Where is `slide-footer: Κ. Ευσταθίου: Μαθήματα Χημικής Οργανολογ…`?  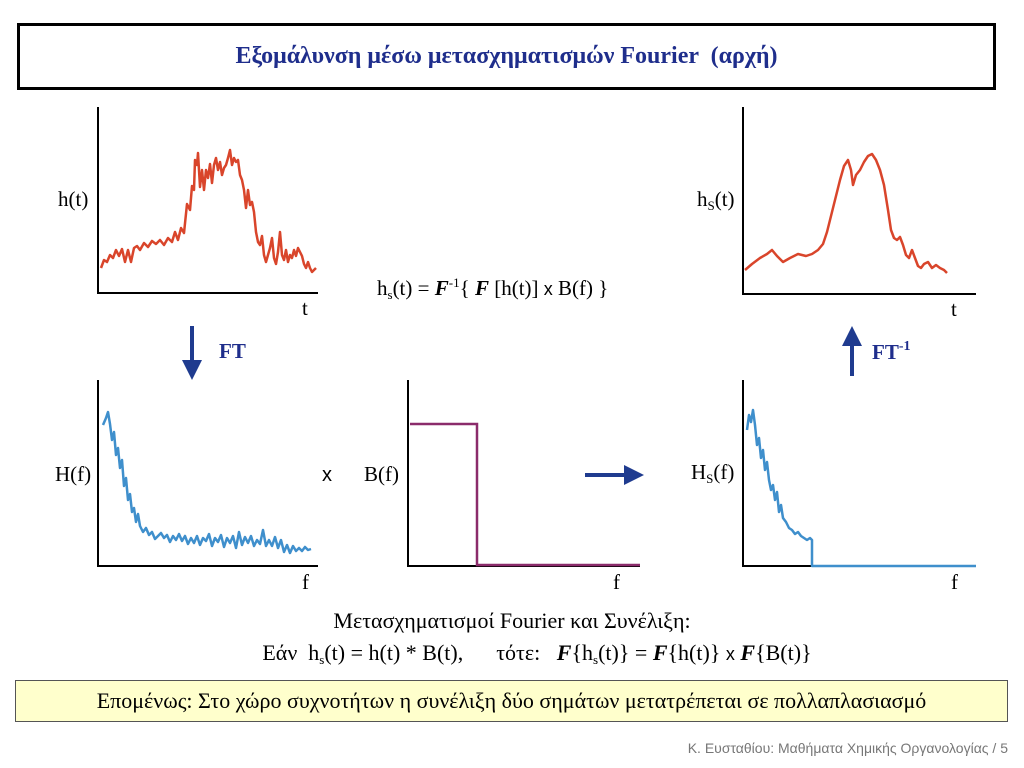 slide-footer: Κ. Ευσταθίου: Μαθήματα Χημικής Οργανολογ… is located at coordinates (847, 748).